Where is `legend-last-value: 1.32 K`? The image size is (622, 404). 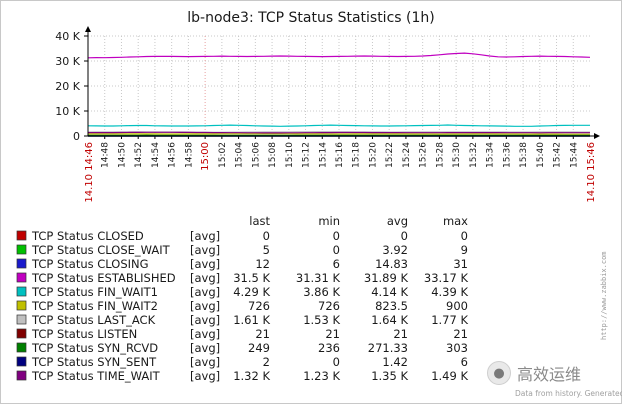 legend-last-value: 1.32 K is located at coordinates (251, 376).